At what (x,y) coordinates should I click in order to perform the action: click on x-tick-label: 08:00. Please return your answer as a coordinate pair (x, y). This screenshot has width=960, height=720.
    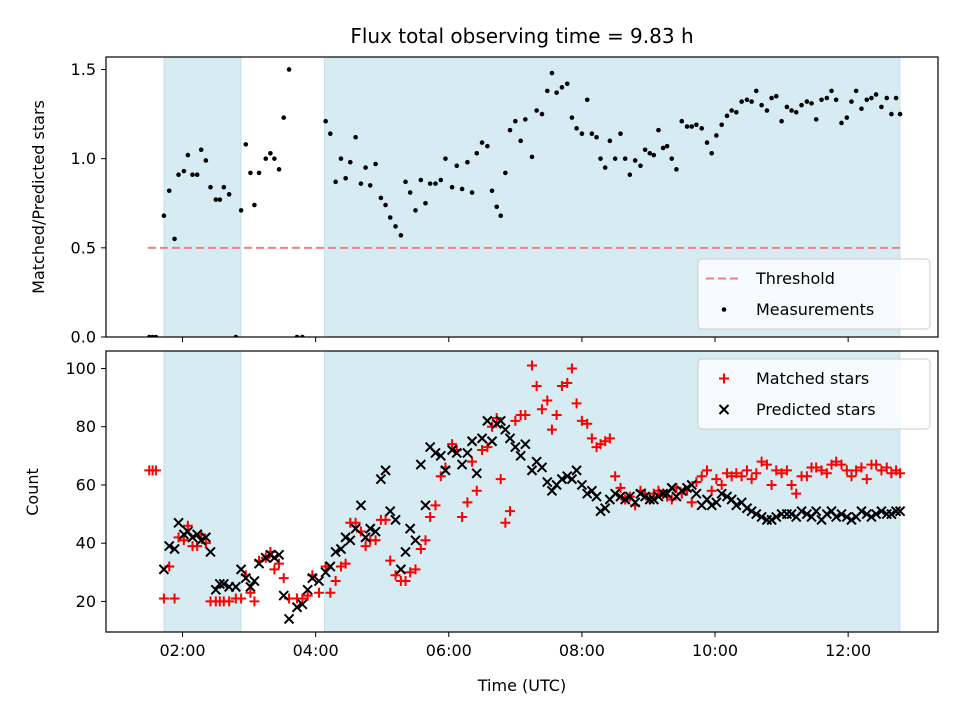
    Looking at the image, I should click on (582, 650).